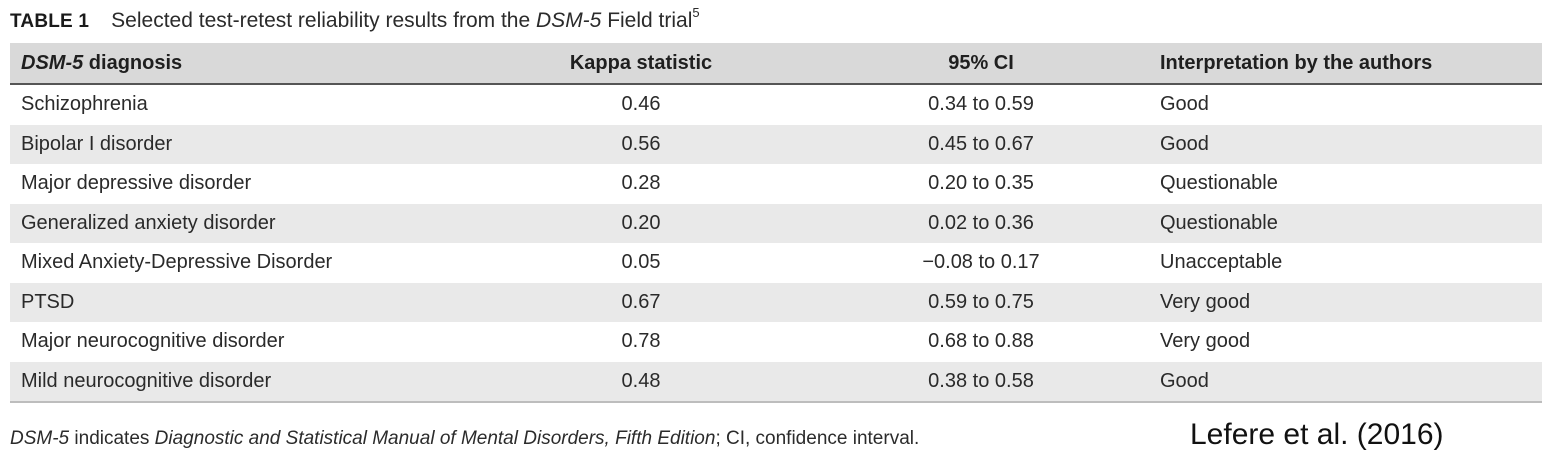 This screenshot has height=461, width=1545. I want to click on caption-text-italic: DSM-5, so click(569, 20).